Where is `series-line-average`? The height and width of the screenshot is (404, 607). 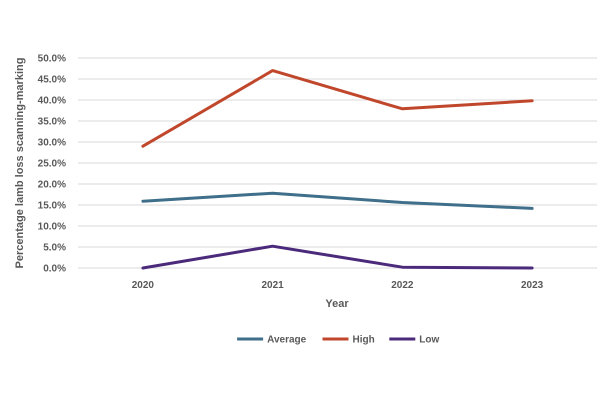 series-line-average is located at coordinates (337, 200).